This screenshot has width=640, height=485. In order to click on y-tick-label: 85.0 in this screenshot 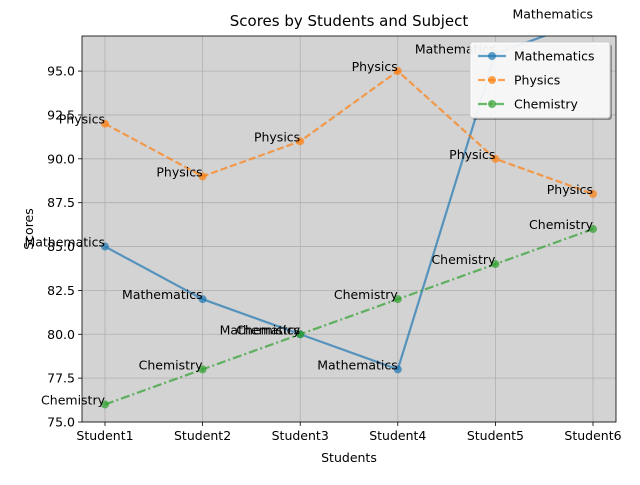, I will do `click(61, 246)`.